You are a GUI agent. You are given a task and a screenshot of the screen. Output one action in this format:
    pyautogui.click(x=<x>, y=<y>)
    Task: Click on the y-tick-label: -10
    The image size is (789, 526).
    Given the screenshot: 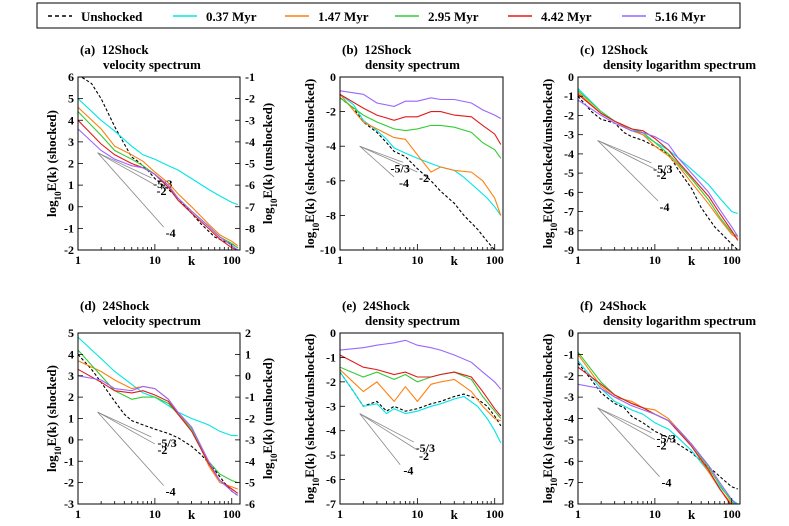 What is the action you would take?
    pyautogui.click(x=328, y=250)
    